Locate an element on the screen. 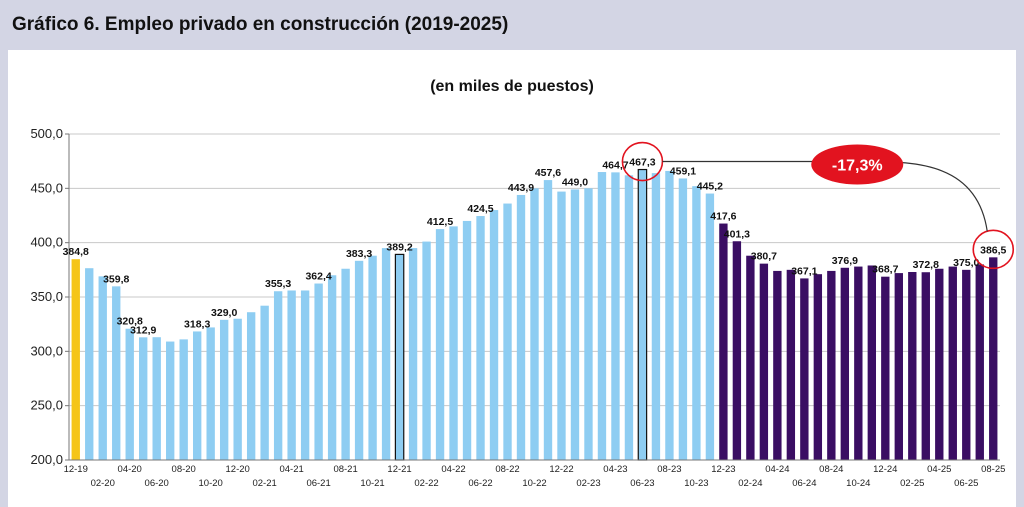  data-label: 318,3 is located at coordinates (197, 324).